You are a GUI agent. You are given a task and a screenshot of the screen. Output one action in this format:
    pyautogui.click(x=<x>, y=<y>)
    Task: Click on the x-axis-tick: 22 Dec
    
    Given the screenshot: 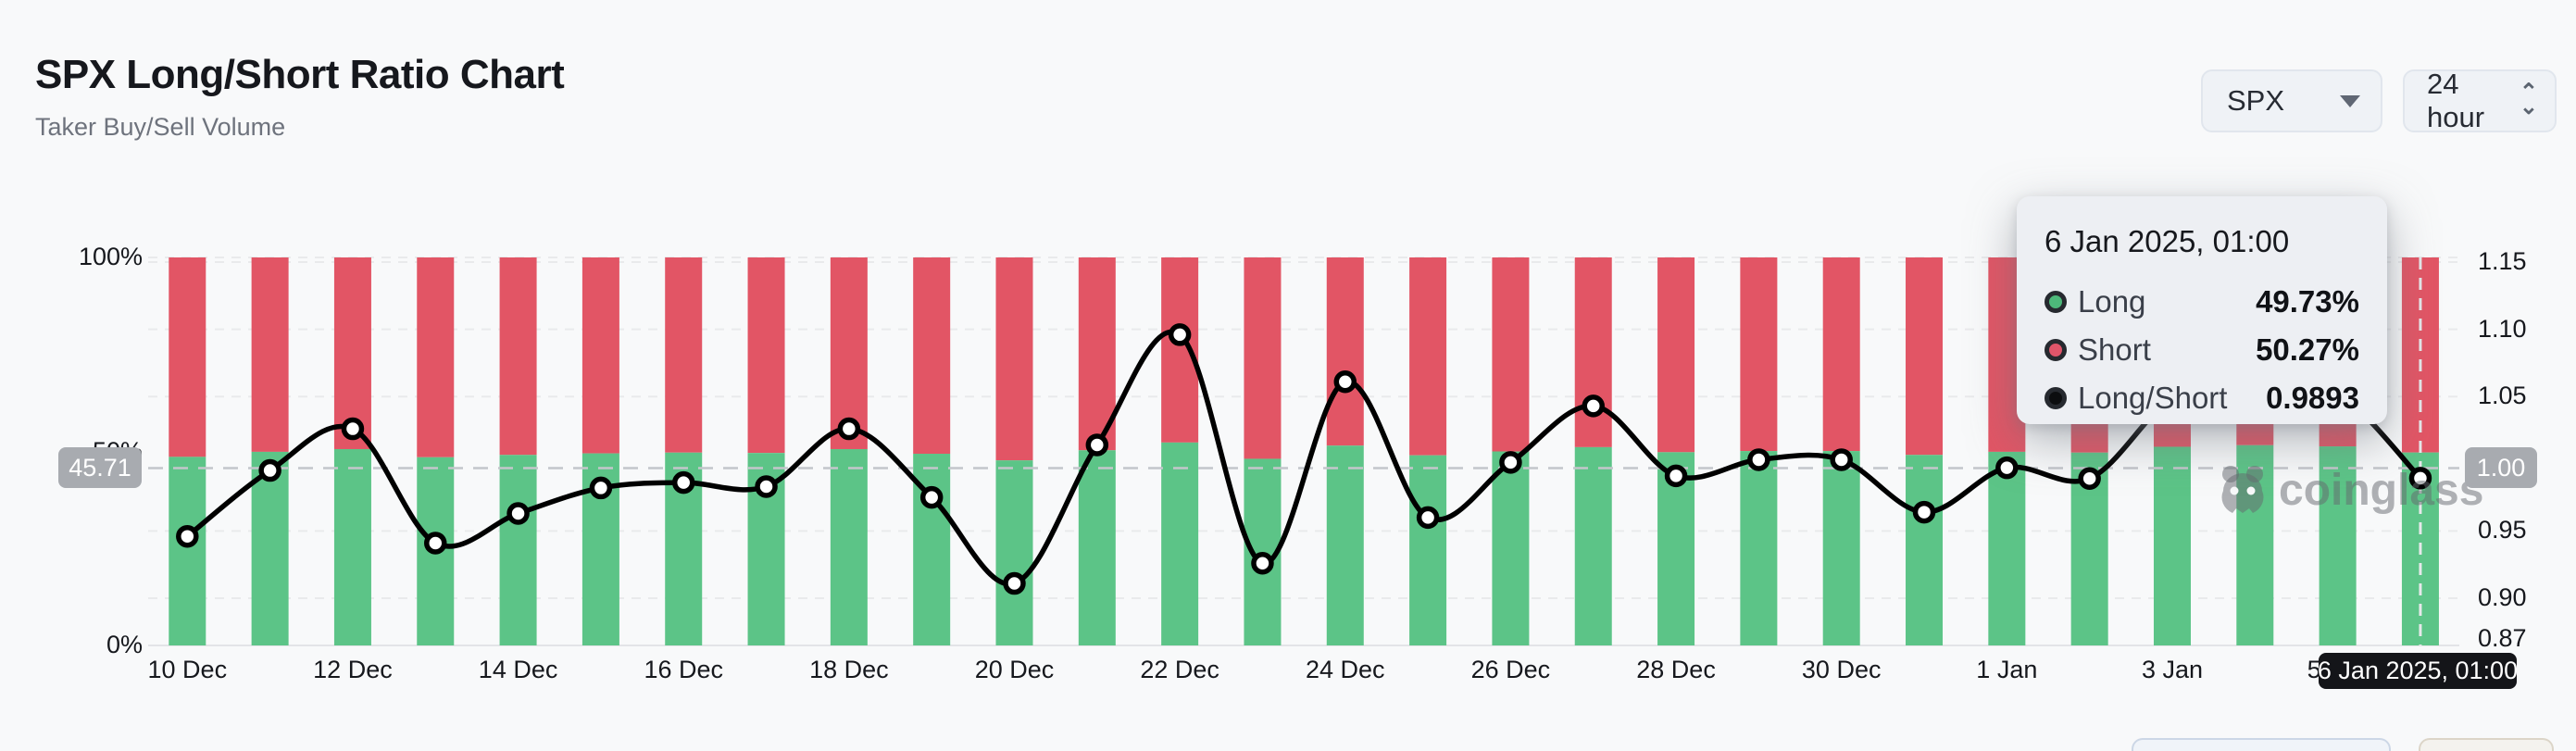 What is the action you would take?
    pyautogui.click(x=1179, y=669)
    